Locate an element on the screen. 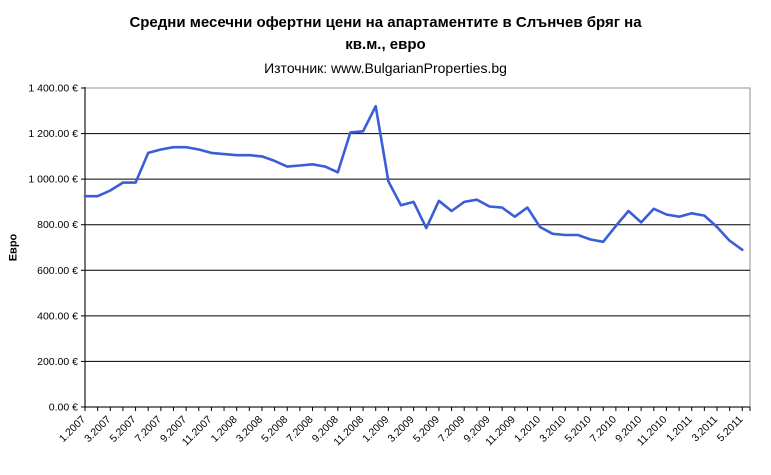 Image resolution: width=771 pixels, height=475 pixels. x-tick-label: 5.2008 is located at coordinates (274, 429).